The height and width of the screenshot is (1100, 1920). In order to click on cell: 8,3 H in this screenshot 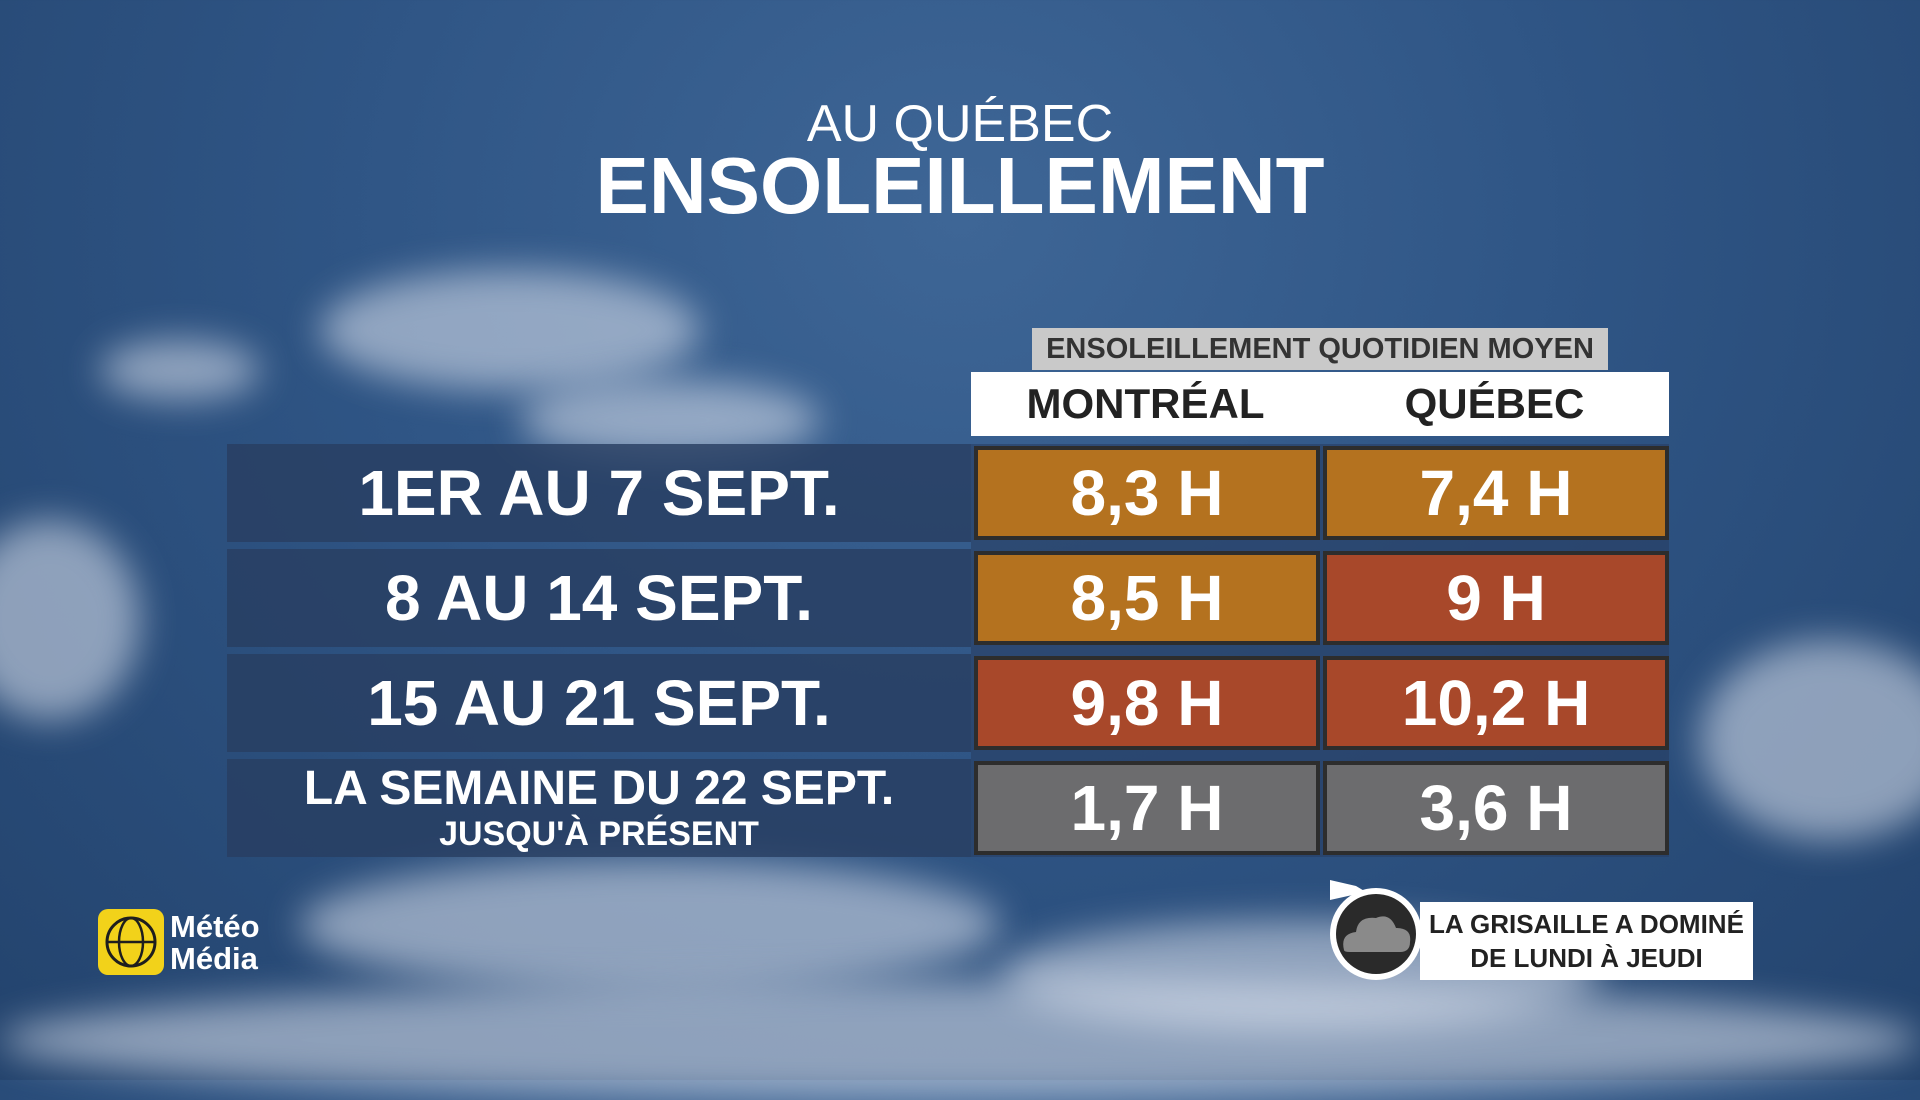, I will do `click(1147, 493)`.